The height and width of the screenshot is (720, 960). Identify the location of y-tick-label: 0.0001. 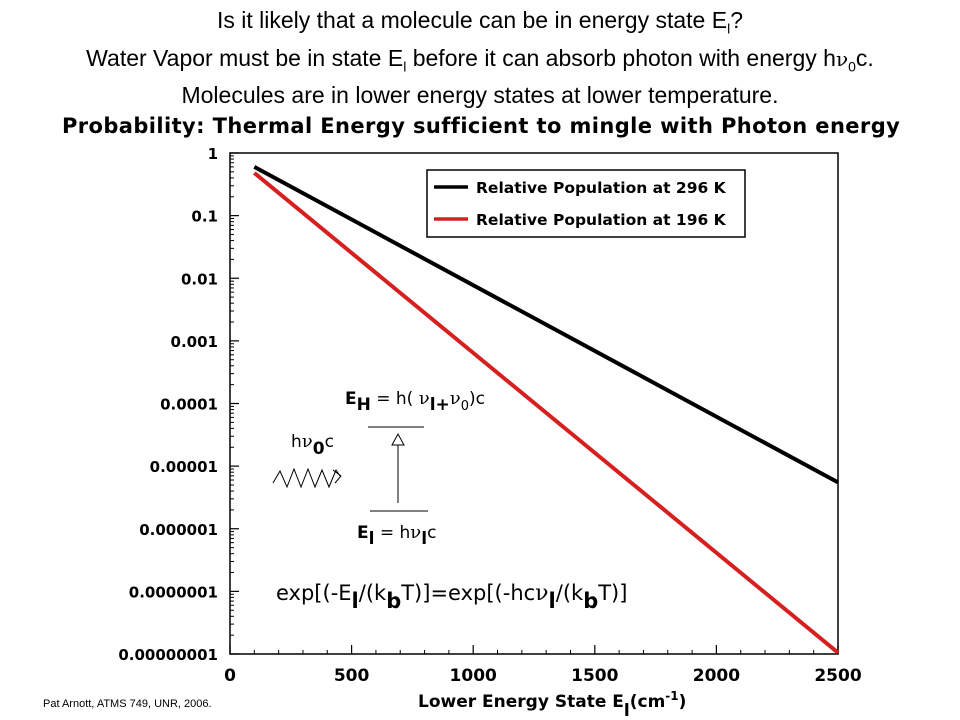
(189, 405).